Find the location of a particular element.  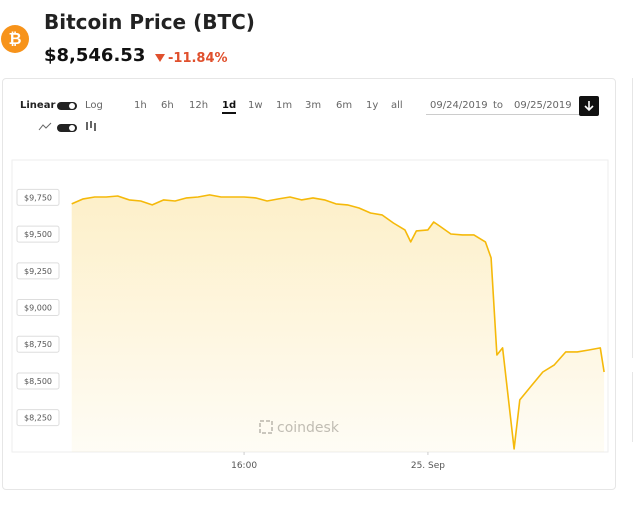

range-button: 1y is located at coordinates (372, 105).